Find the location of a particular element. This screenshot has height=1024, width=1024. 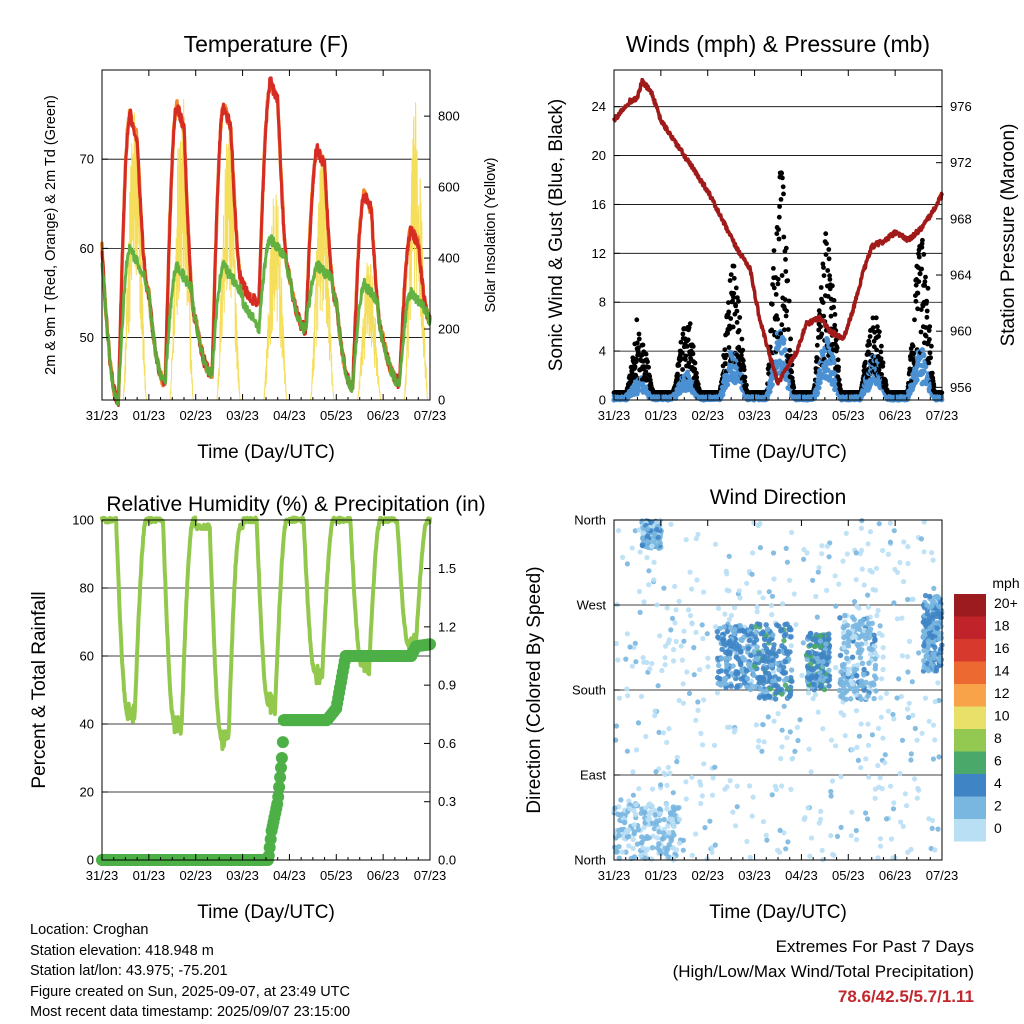

temperature-title: Temperature (F) is located at coordinates (266, 44).